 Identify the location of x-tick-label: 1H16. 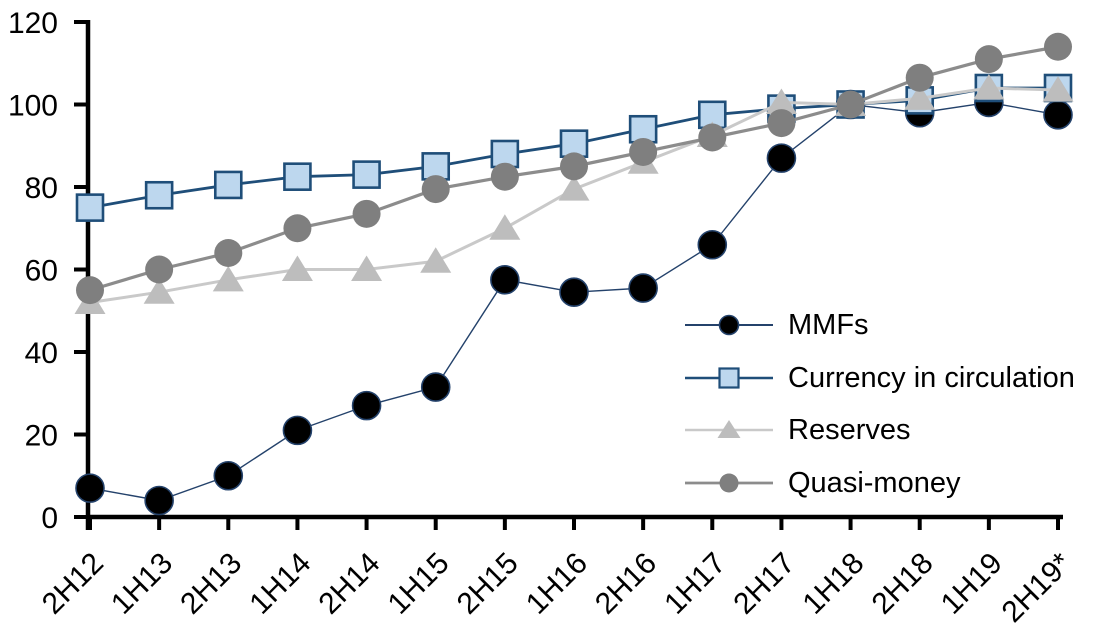
(557, 584).